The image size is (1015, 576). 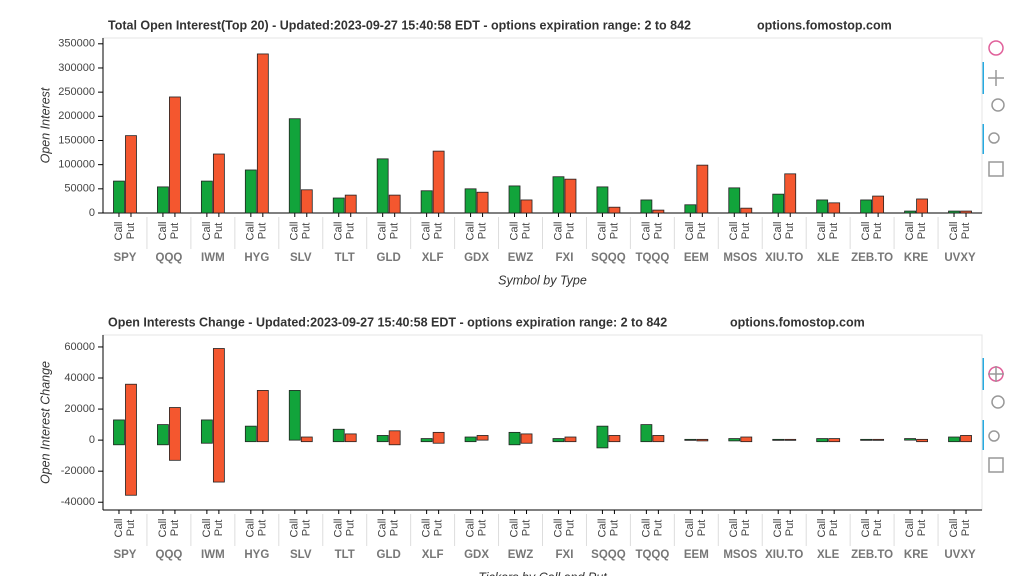 I want to click on x-category-label: SQQQ, so click(x=608, y=258).